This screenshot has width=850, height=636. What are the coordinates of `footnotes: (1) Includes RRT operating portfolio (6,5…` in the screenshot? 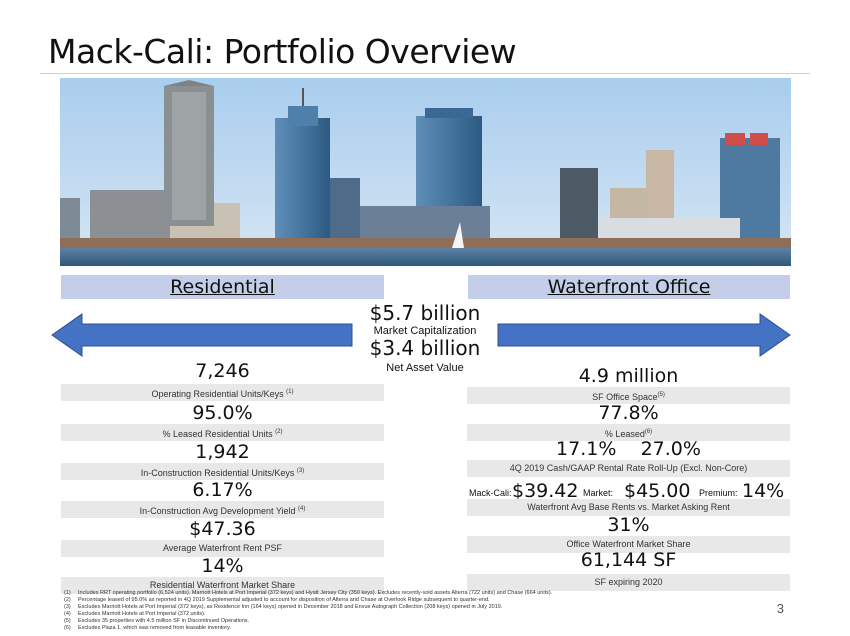 It's located at (308, 611).